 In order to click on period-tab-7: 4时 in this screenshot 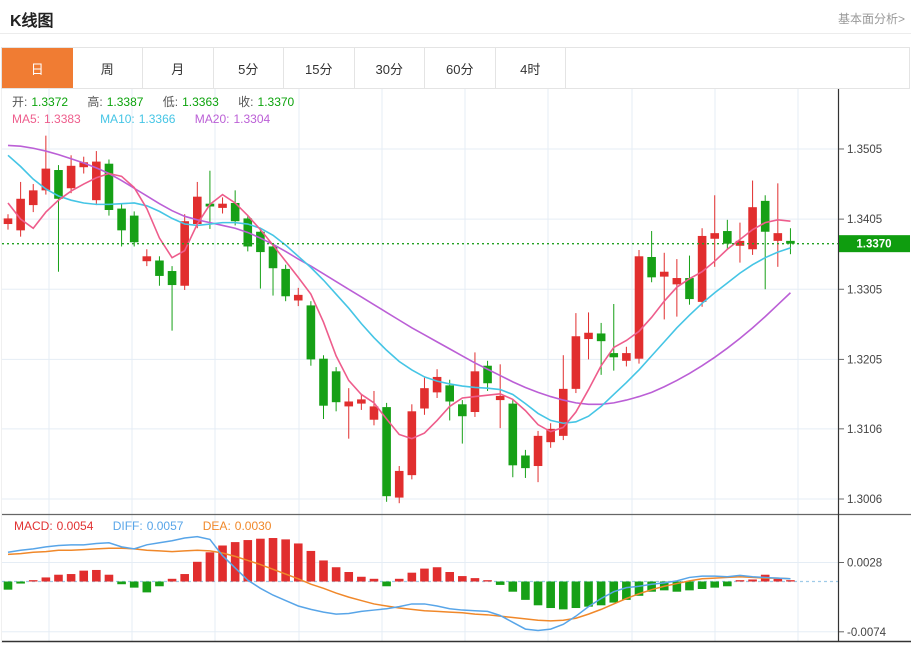, I will do `click(530, 68)`.